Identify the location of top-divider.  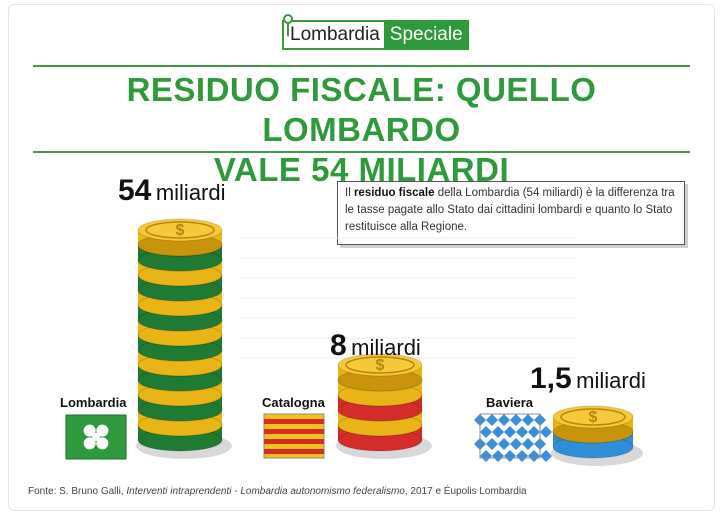
(361, 66).